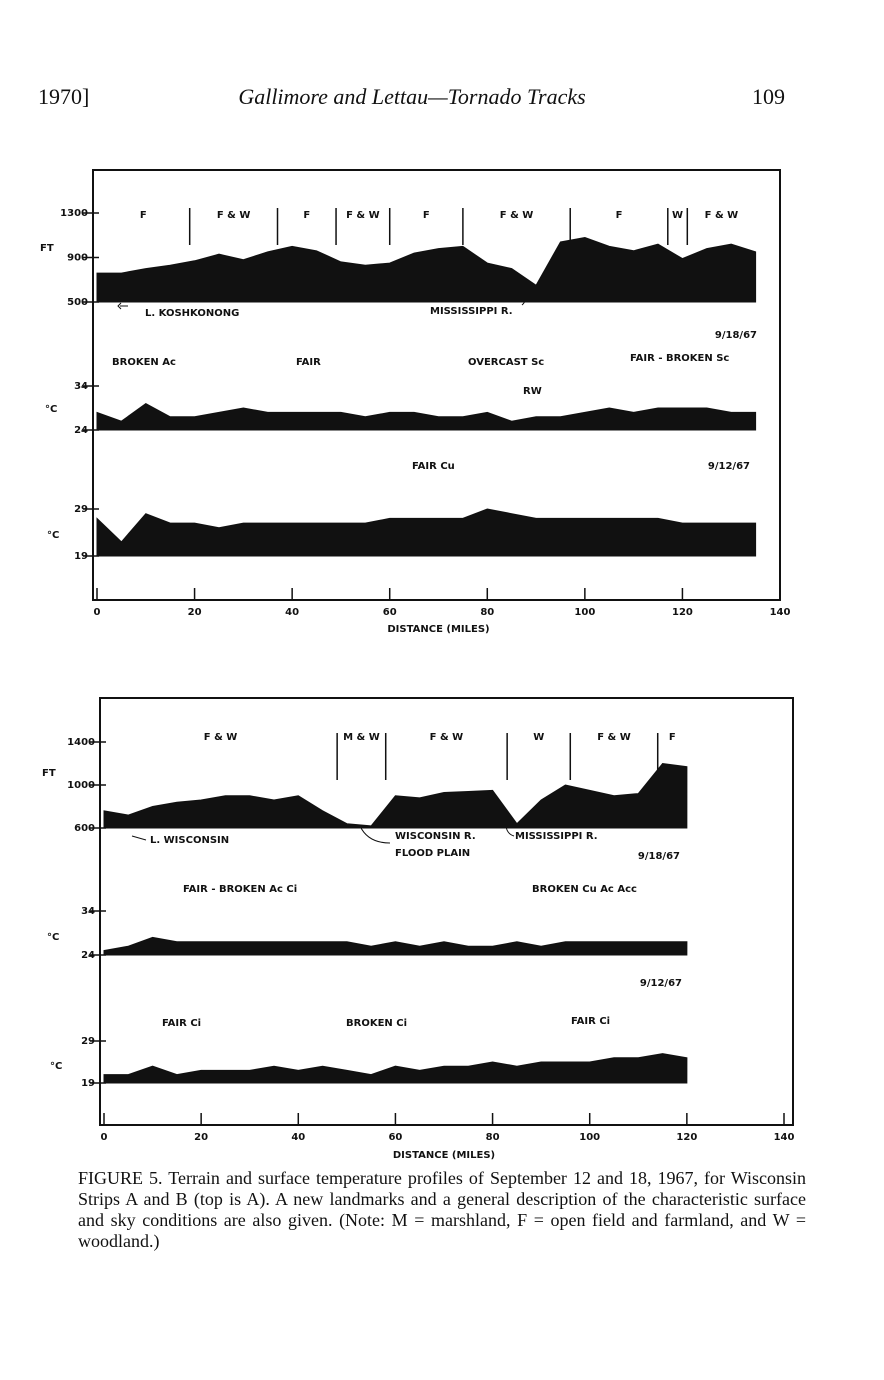 This screenshot has width=884, height=1380. Describe the element at coordinates (361, 737) in the screenshot. I see `landuse-label: M & W` at that location.